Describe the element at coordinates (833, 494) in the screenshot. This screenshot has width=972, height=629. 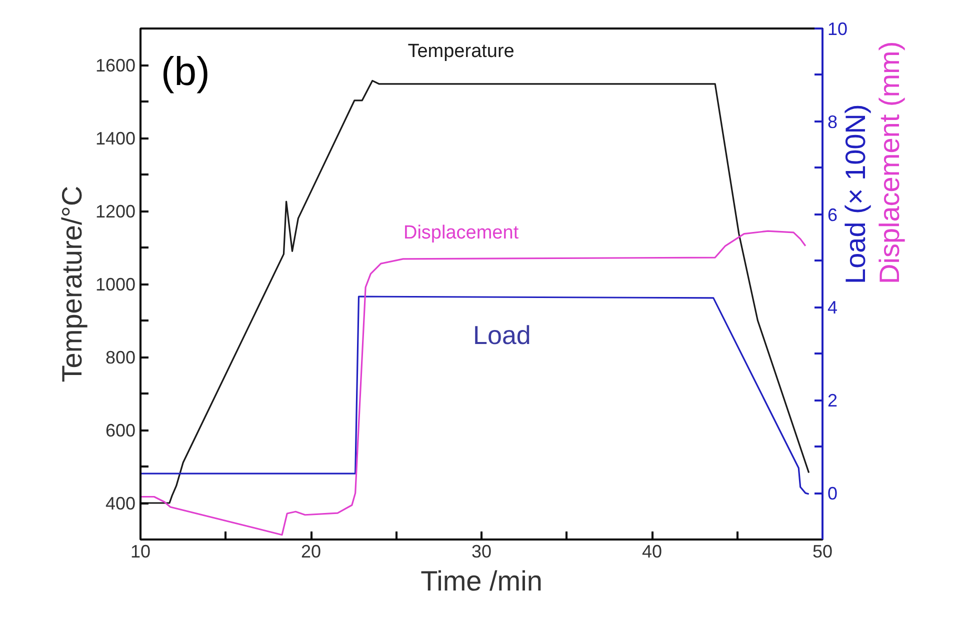
I see `y2-tick-label: 0` at that location.